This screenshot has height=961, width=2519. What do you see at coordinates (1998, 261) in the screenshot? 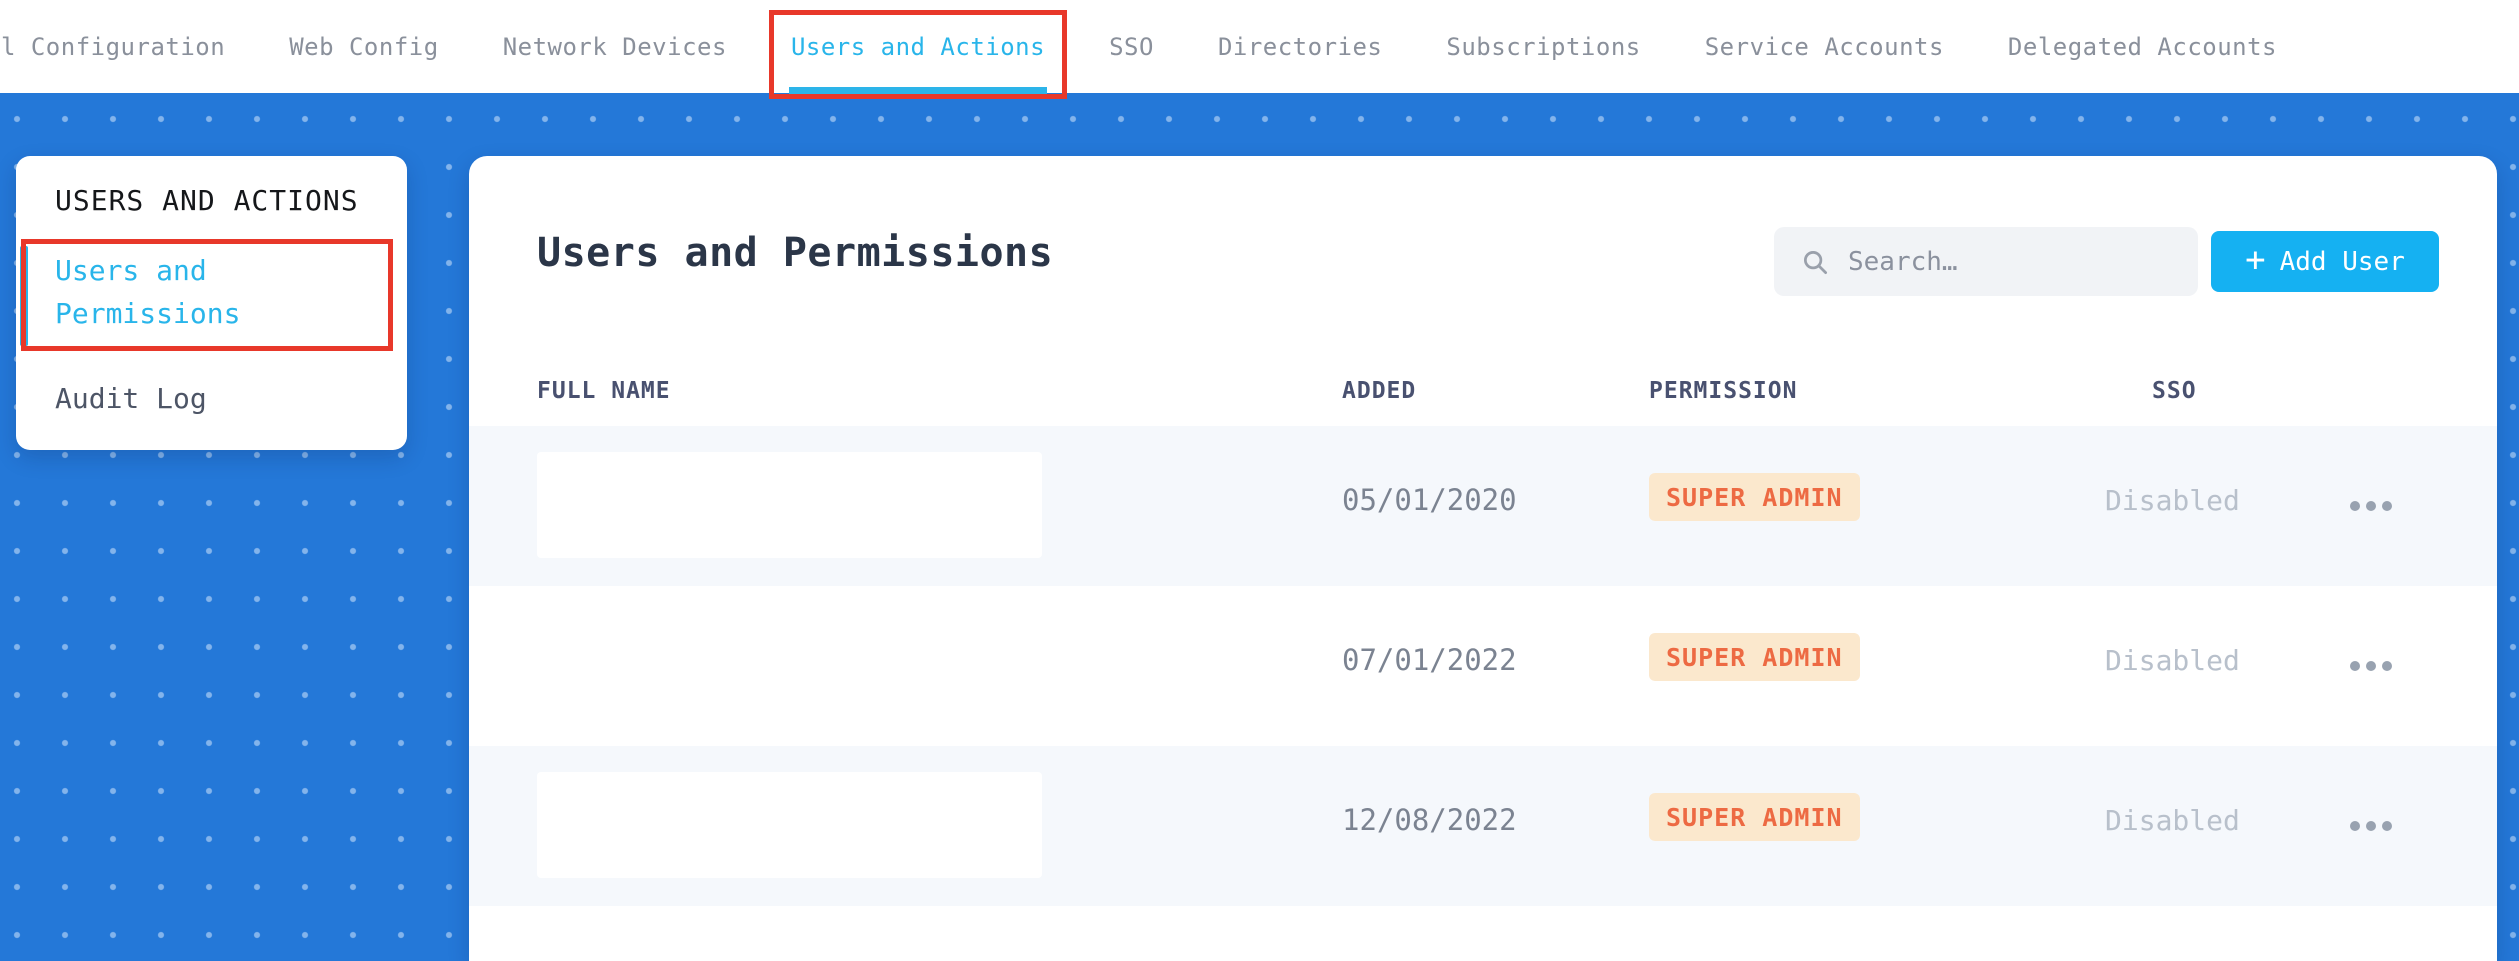
I see `search-input` at bounding box center [1998, 261].